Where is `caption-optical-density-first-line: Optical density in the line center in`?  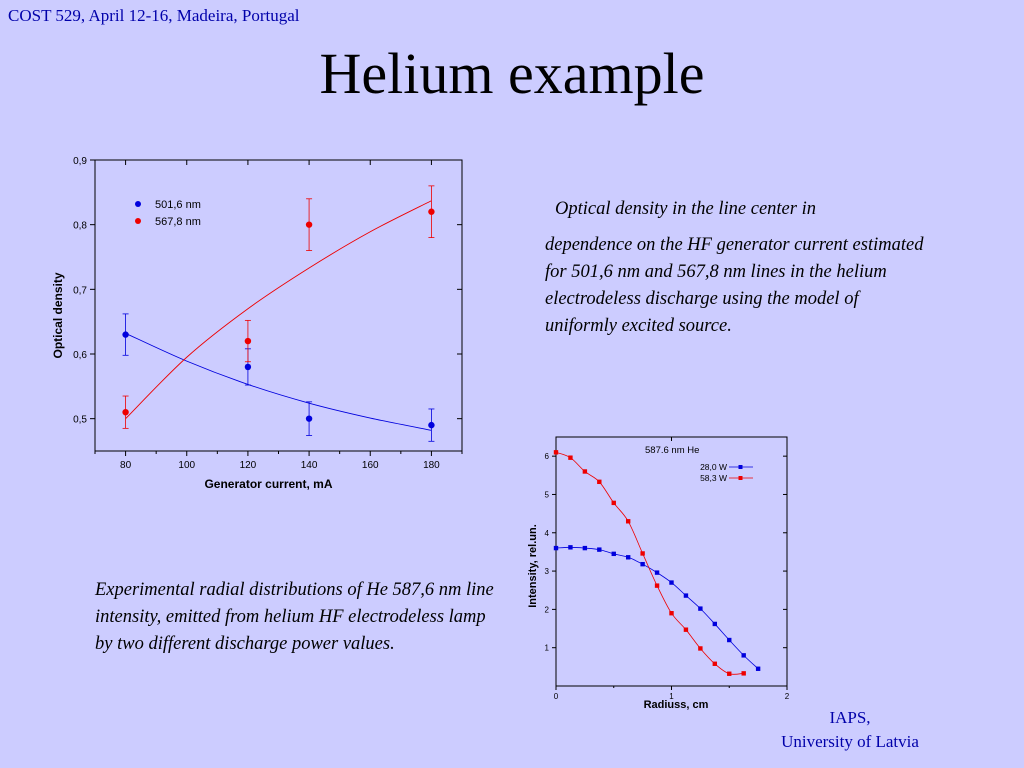 caption-optical-density-first-line: Optical density in the line center in is located at coordinates (685, 209).